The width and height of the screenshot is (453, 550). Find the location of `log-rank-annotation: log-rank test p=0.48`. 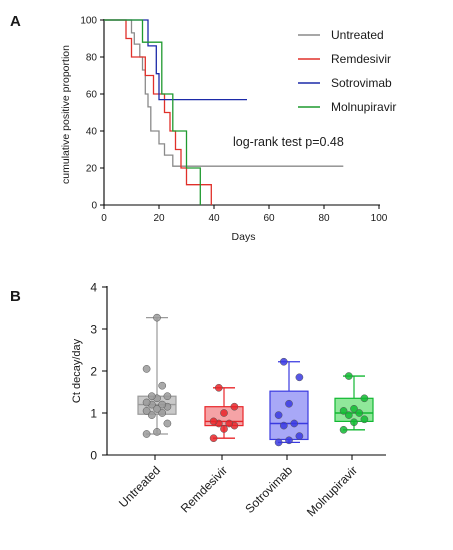

log-rank-annotation: log-rank test p=0.48 is located at coordinates (288, 142).